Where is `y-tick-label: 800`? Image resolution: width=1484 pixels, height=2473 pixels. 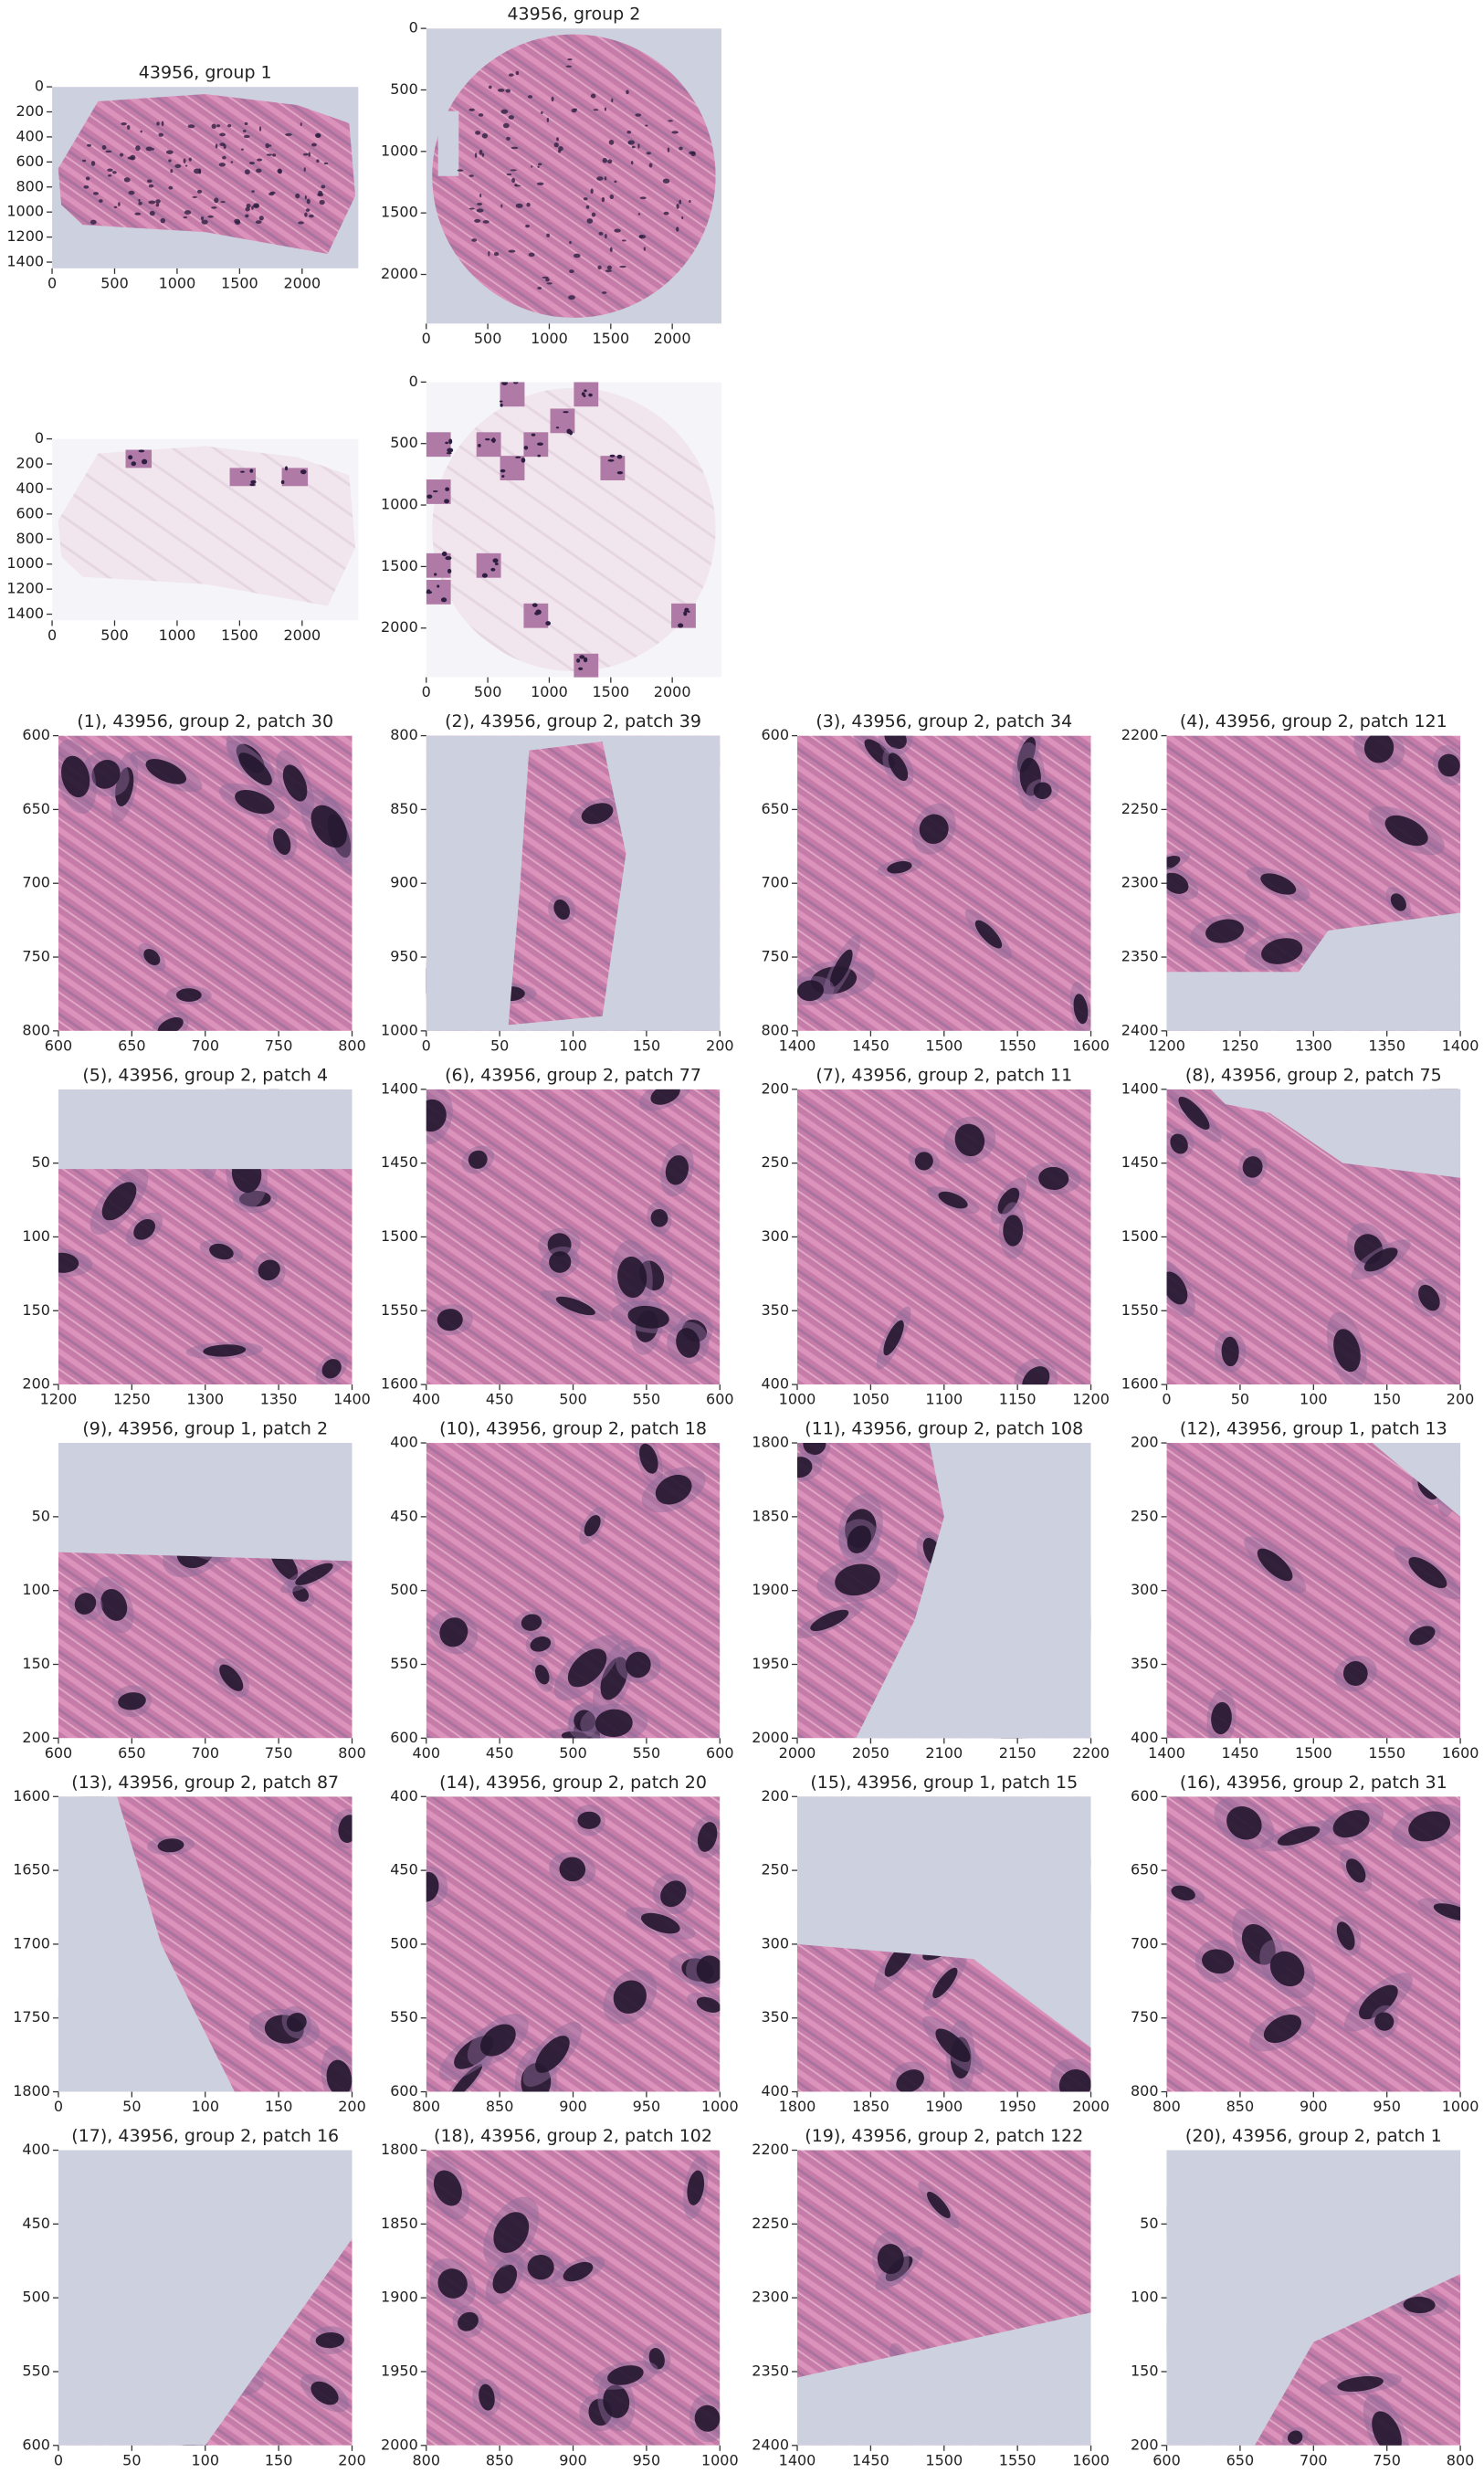 y-tick-label: 800 is located at coordinates (775, 1029).